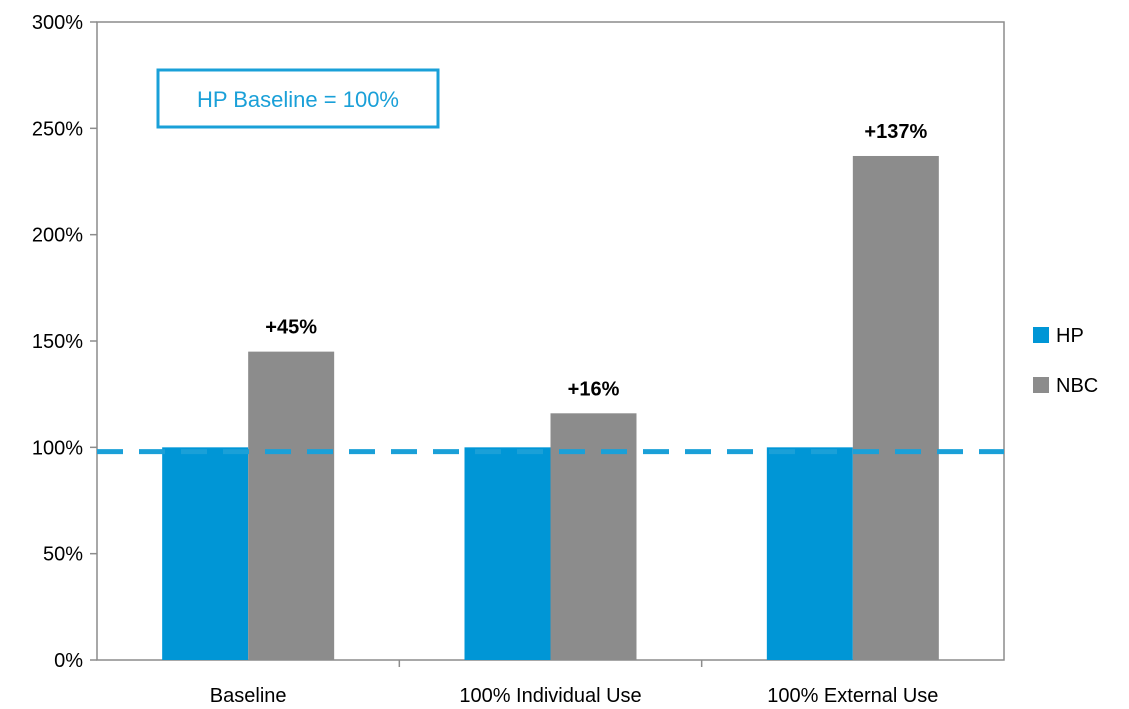 The height and width of the screenshot is (709, 1129). I want to click on x-tick-label: 100% External Use, so click(852, 696).